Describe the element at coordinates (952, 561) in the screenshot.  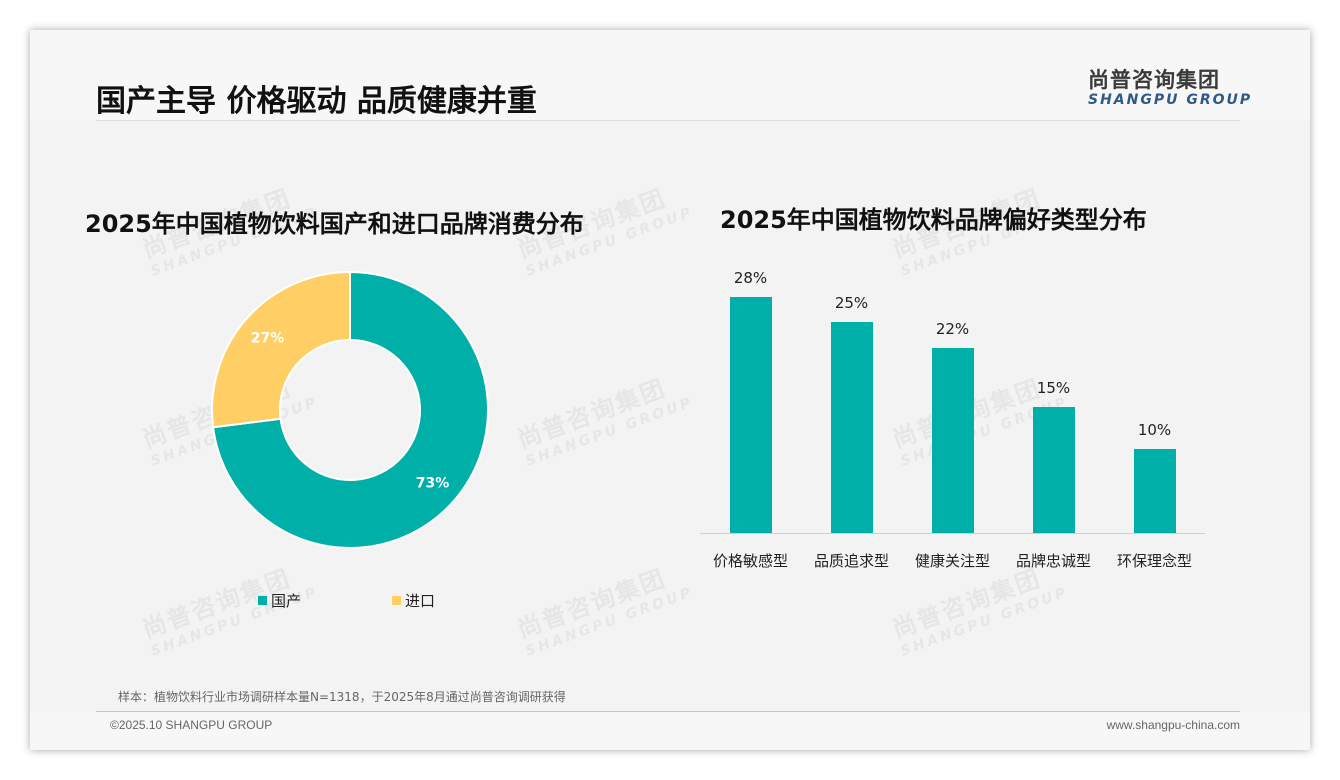
I see `bar-category-label: 健康关注型` at that location.